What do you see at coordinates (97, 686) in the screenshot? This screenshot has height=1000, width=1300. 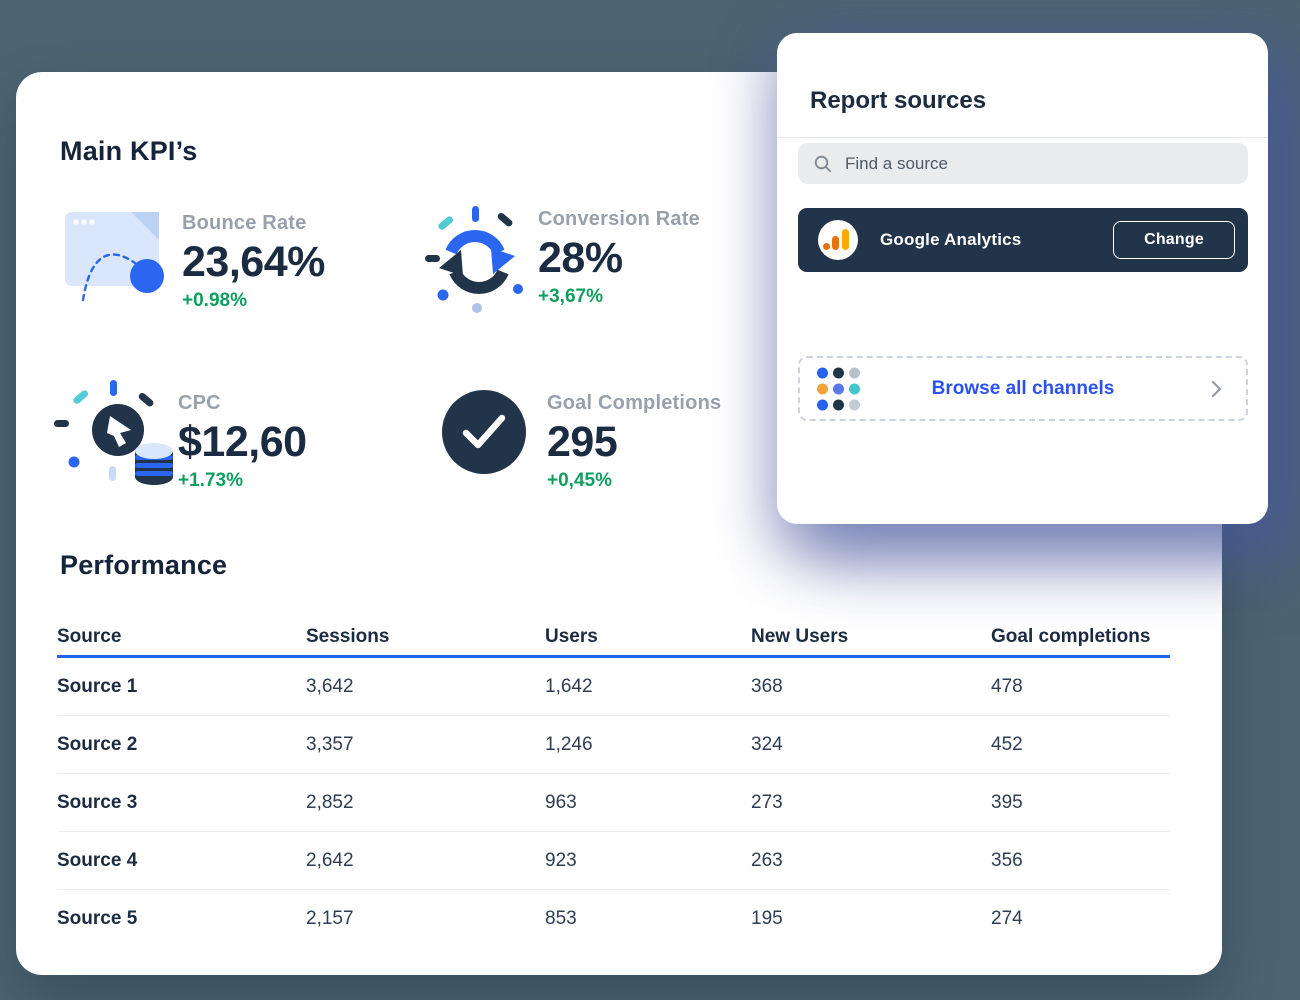 I see `cell-source: Source 1` at bounding box center [97, 686].